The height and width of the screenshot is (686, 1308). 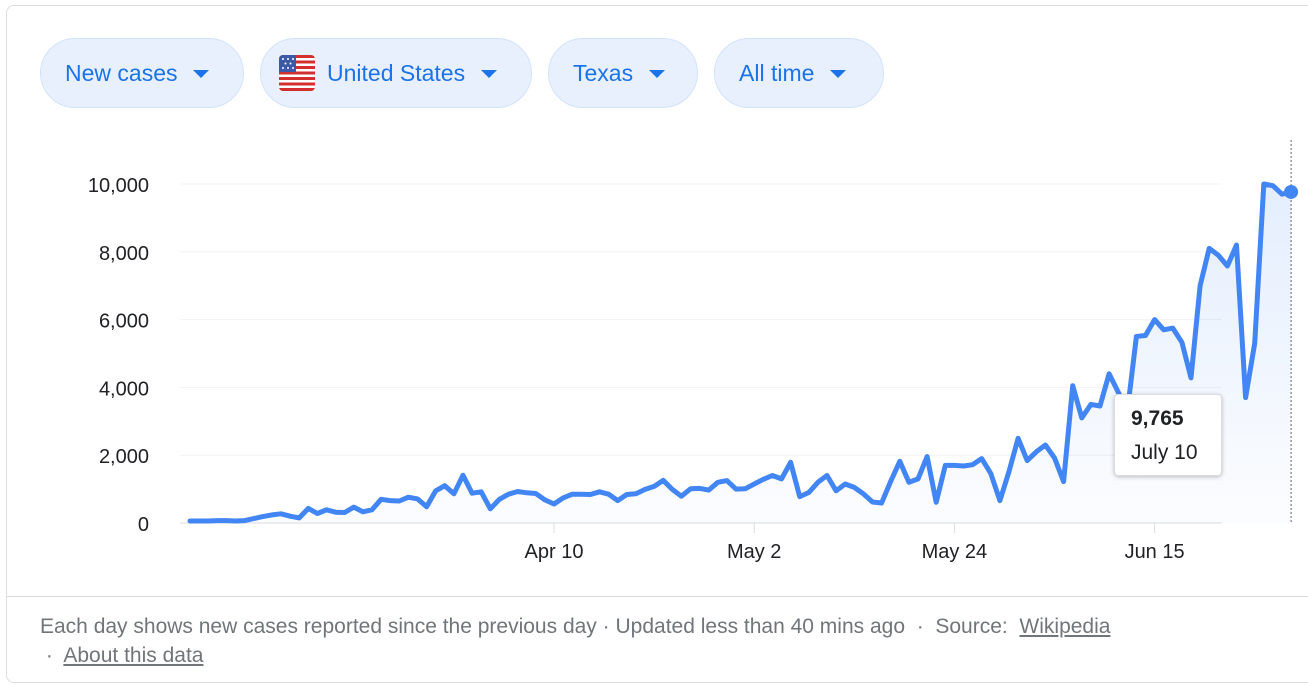 What do you see at coordinates (121, 72) in the screenshot?
I see `metric-dropdown-label: New cases` at bounding box center [121, 72].